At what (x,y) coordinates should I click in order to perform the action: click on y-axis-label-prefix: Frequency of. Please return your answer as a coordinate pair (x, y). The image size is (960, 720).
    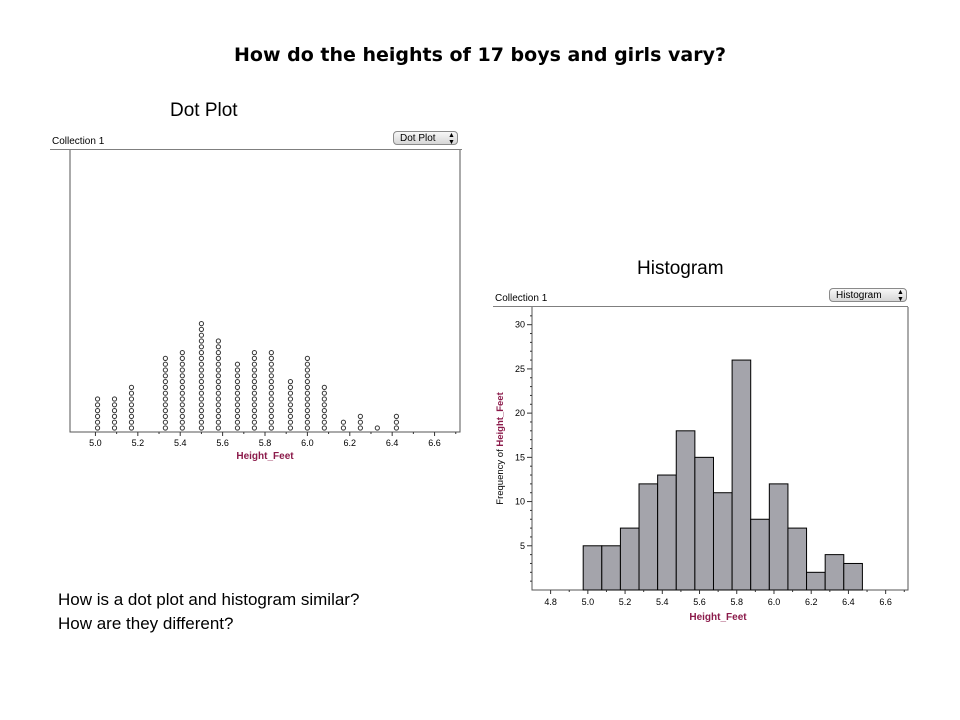
    Looking at the image, I should click on (500, 476).